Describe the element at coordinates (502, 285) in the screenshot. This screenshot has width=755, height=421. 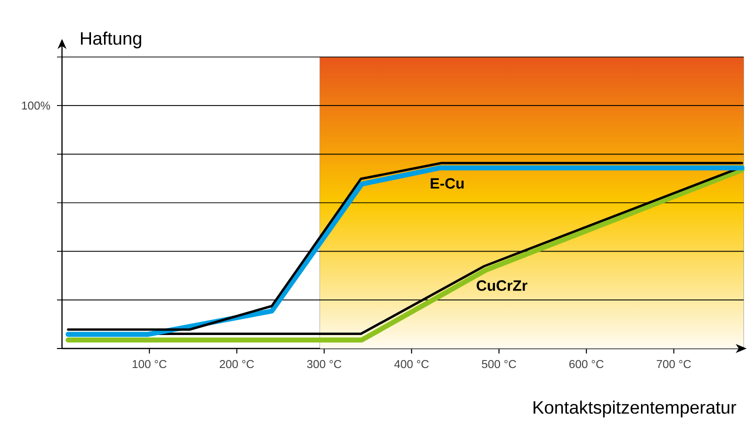
I see `series-label: CuCrZr` at that location.